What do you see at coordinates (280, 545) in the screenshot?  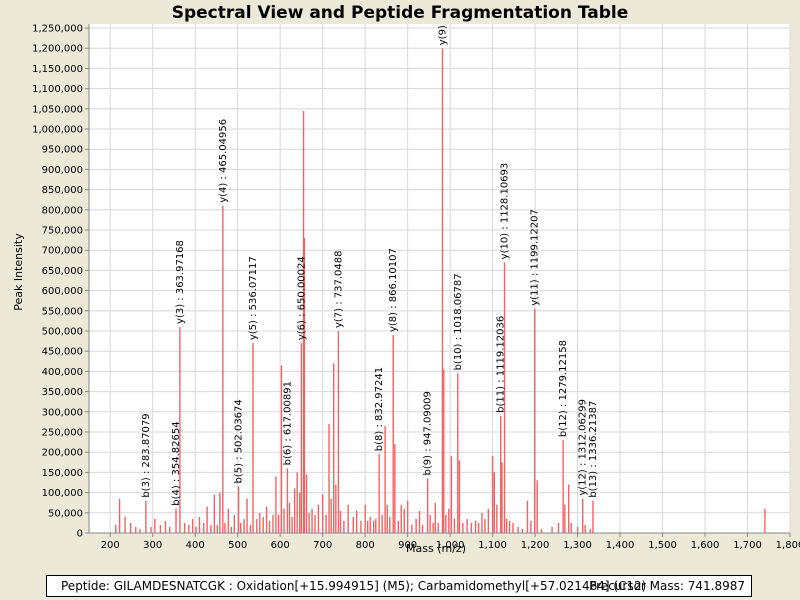 I see `x-tick-label: 600` at bounding box center [280, 545].